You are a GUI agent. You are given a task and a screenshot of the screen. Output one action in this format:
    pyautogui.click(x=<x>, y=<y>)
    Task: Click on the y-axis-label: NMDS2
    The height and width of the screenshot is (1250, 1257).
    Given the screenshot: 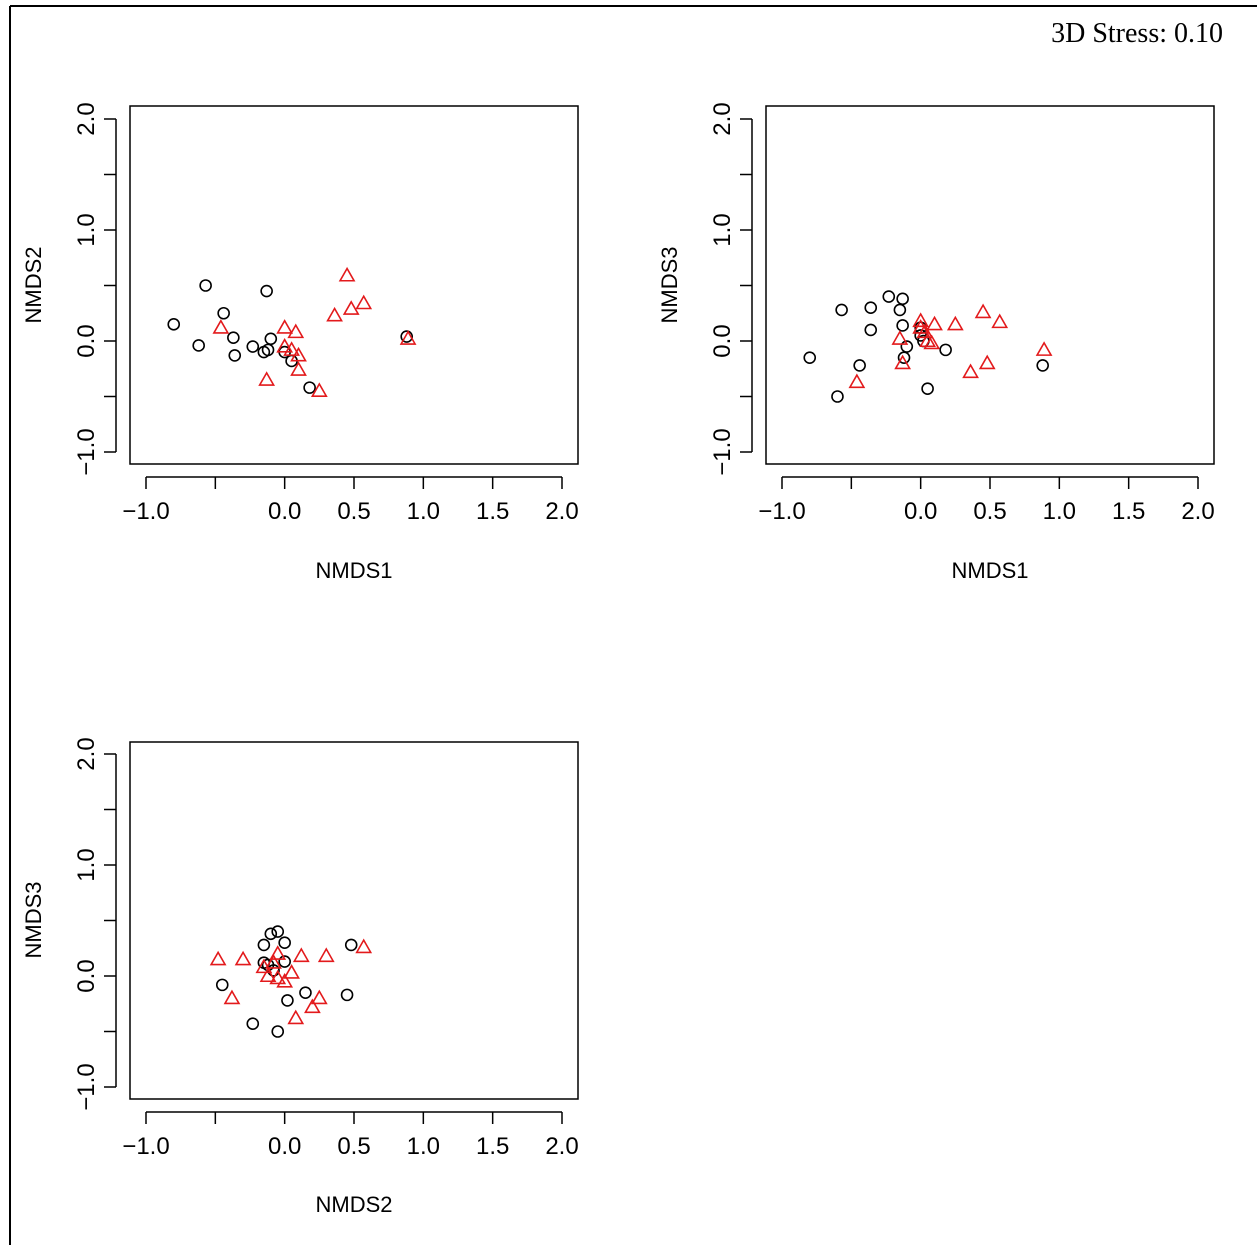 What is the action you would take?
    pyautogui.click(x=33, y=284)
    